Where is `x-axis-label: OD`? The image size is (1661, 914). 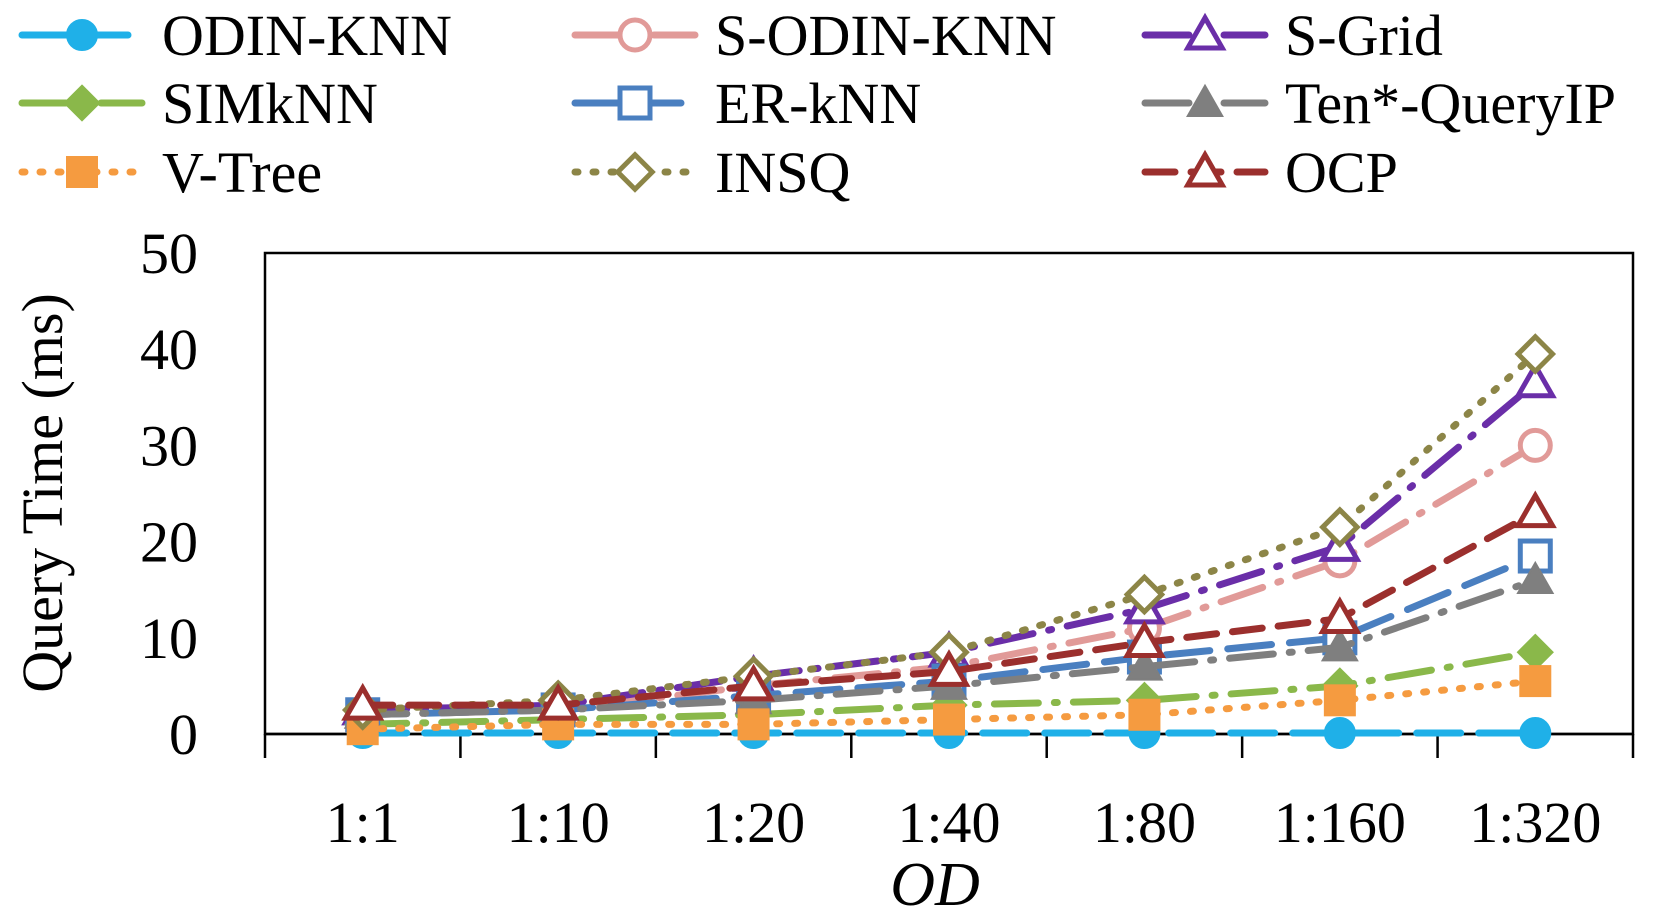
x-axis-label: OD is located at coordinates (935, 882).